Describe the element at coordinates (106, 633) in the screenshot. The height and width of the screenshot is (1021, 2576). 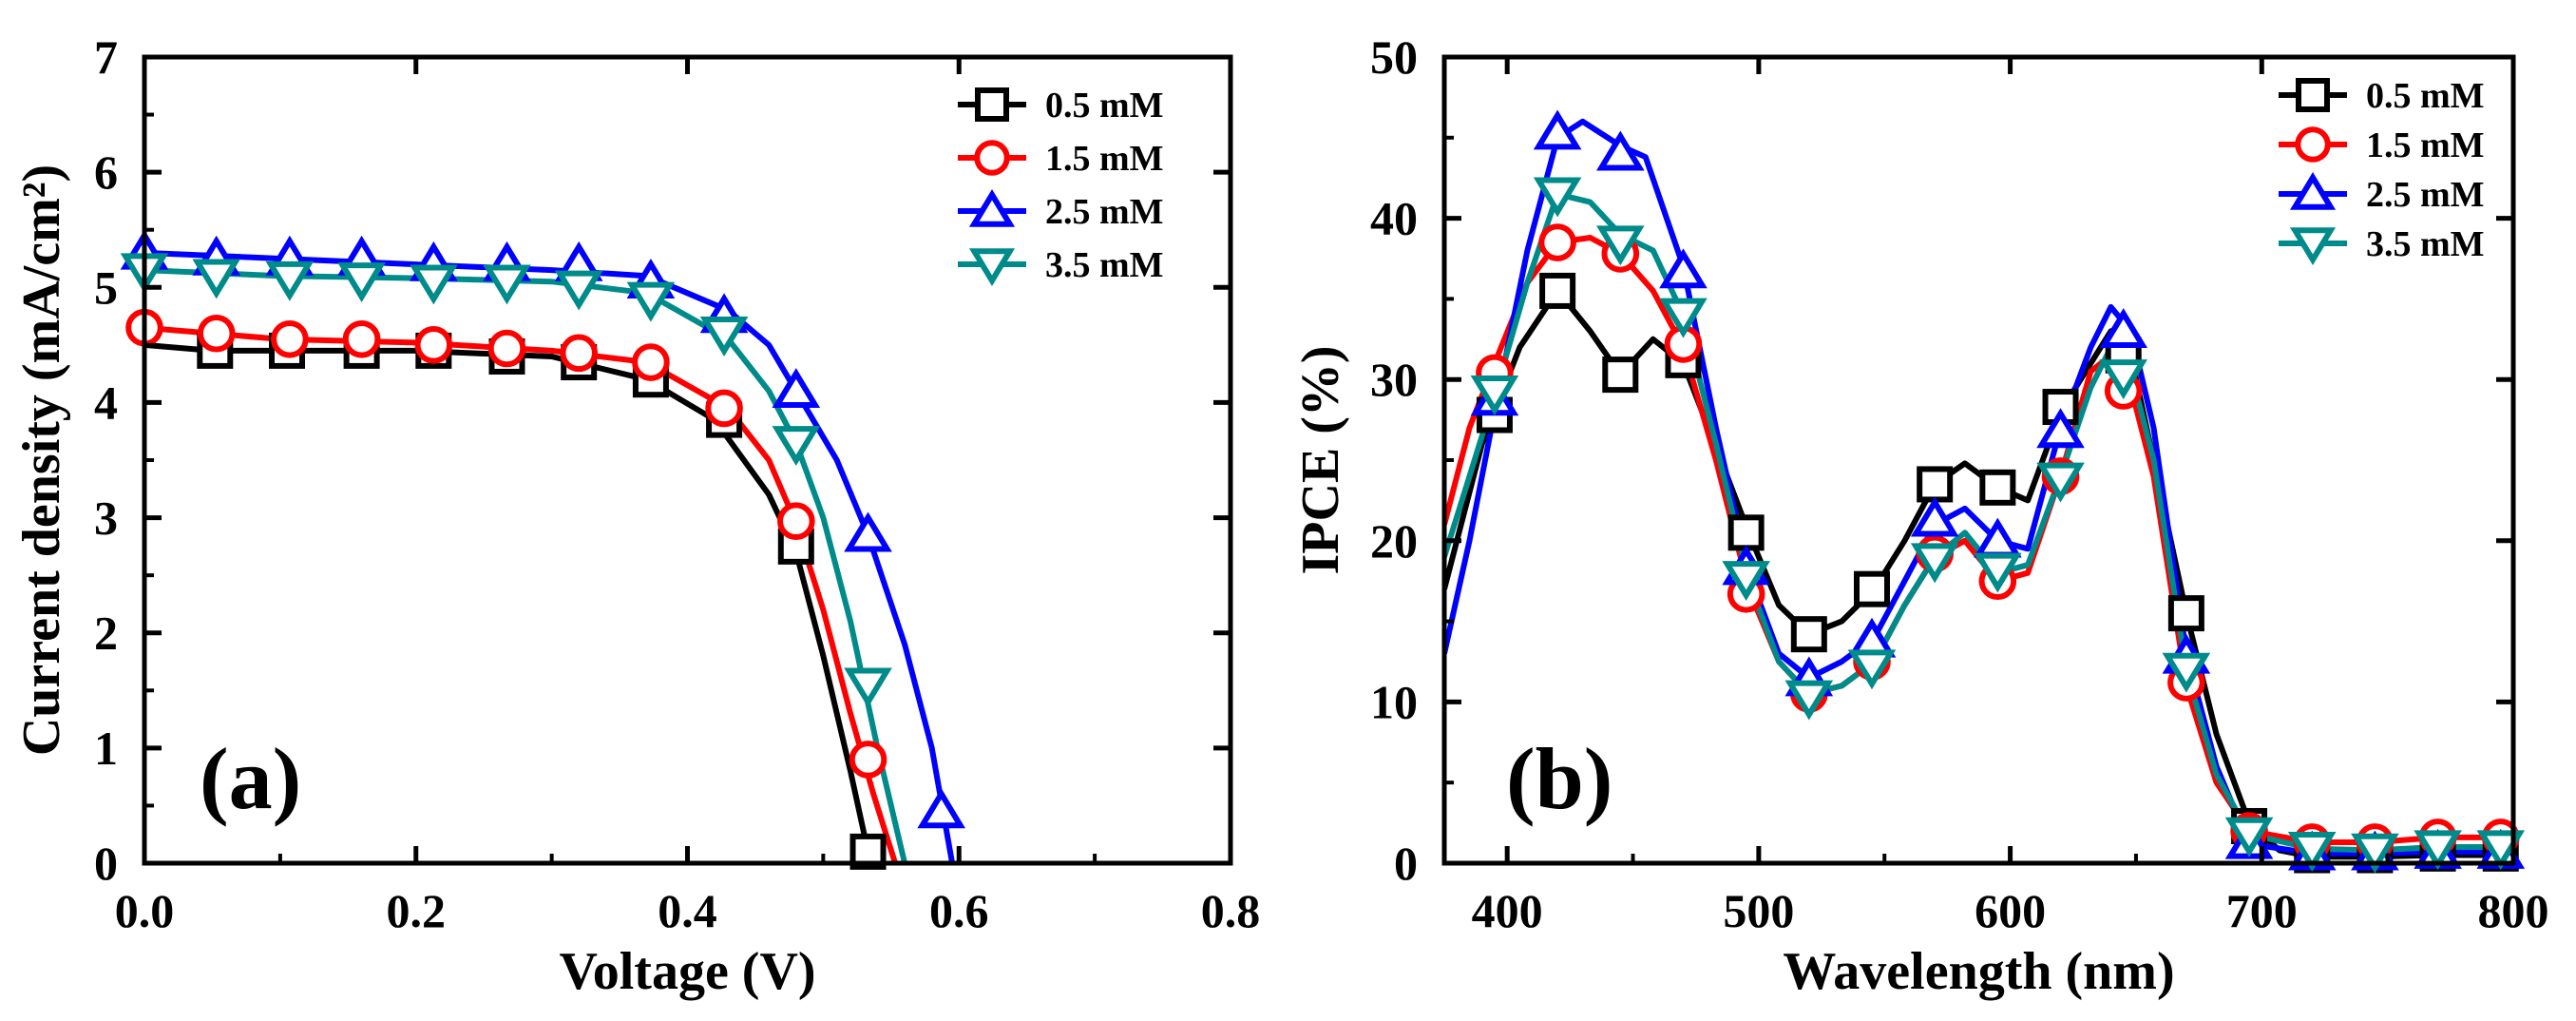
I see `y-tick-label: 2` at that location.